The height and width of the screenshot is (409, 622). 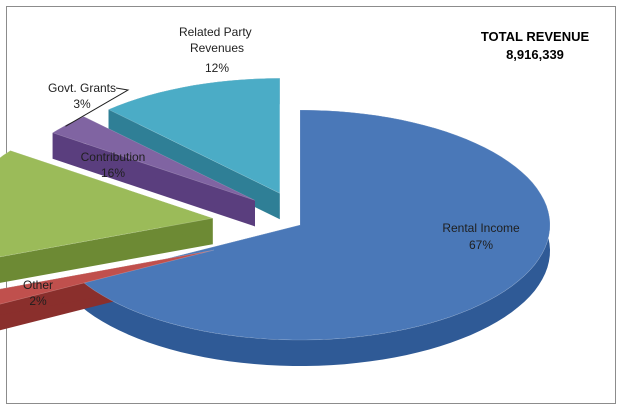 I want to click on label-related-party: Related Party Revenues, so click(x=217, y=40).